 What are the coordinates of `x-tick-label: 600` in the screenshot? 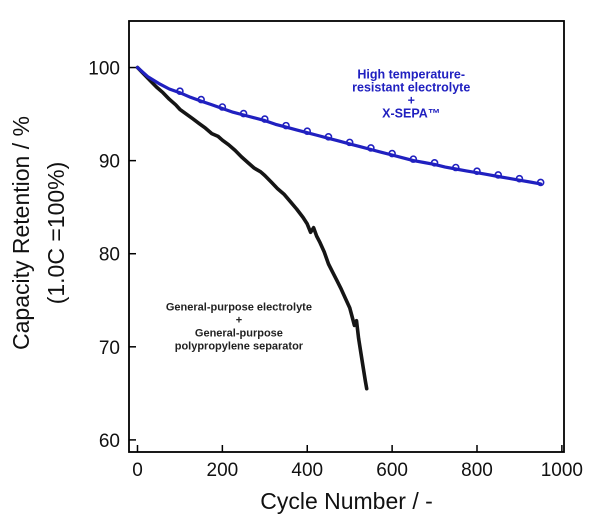 It's located at (392, 470).